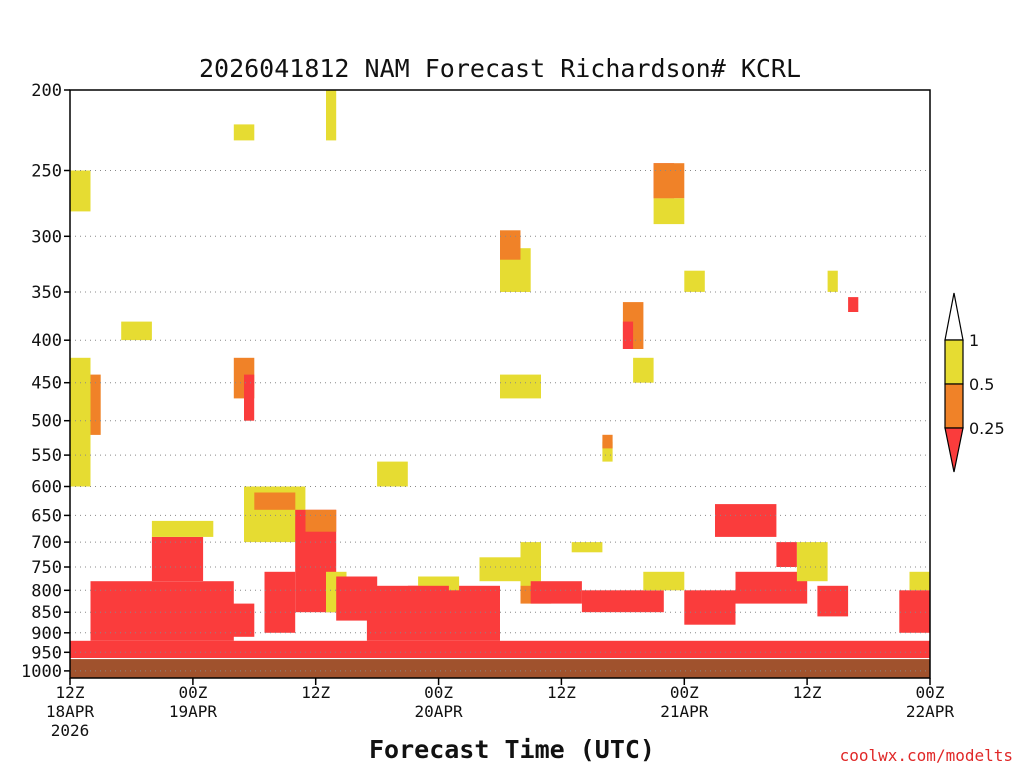 The image size is (1024, 768). I want to click on y-tick-label: 350, so click(46, 293).